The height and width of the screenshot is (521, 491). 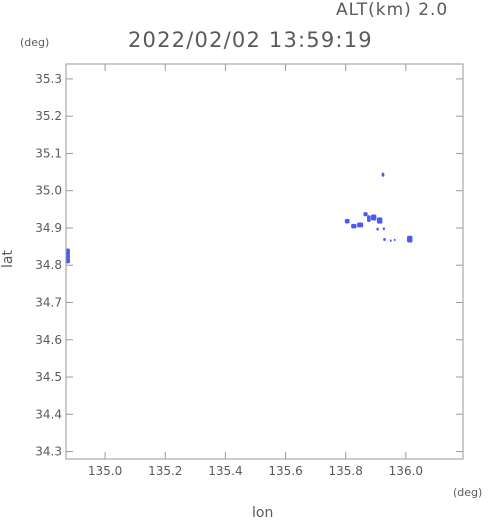 I want to click on x-tick-label: 135.4, so click(x=225, y=471).